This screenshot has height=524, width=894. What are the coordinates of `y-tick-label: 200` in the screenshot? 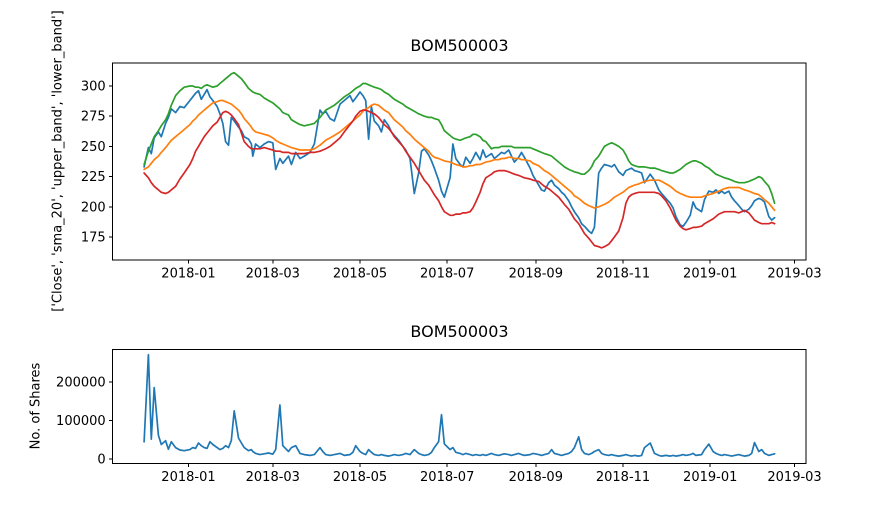 It's located at (93, 207).